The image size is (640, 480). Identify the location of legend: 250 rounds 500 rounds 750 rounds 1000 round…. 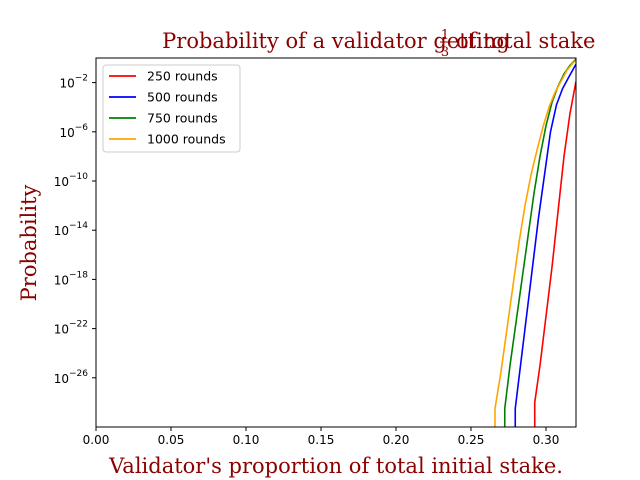
(171, 108).